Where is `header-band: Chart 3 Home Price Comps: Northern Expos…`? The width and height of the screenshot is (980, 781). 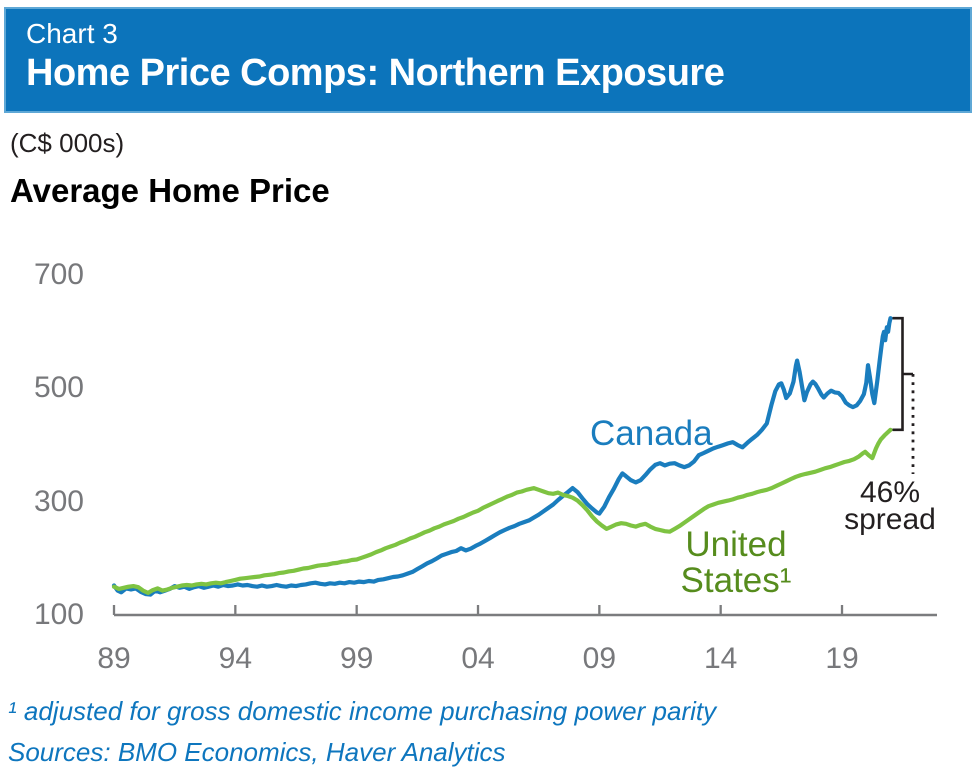
header-band: Chart 3 Home Price Comps: Northern Expos… is located at coordinates (488, 60).